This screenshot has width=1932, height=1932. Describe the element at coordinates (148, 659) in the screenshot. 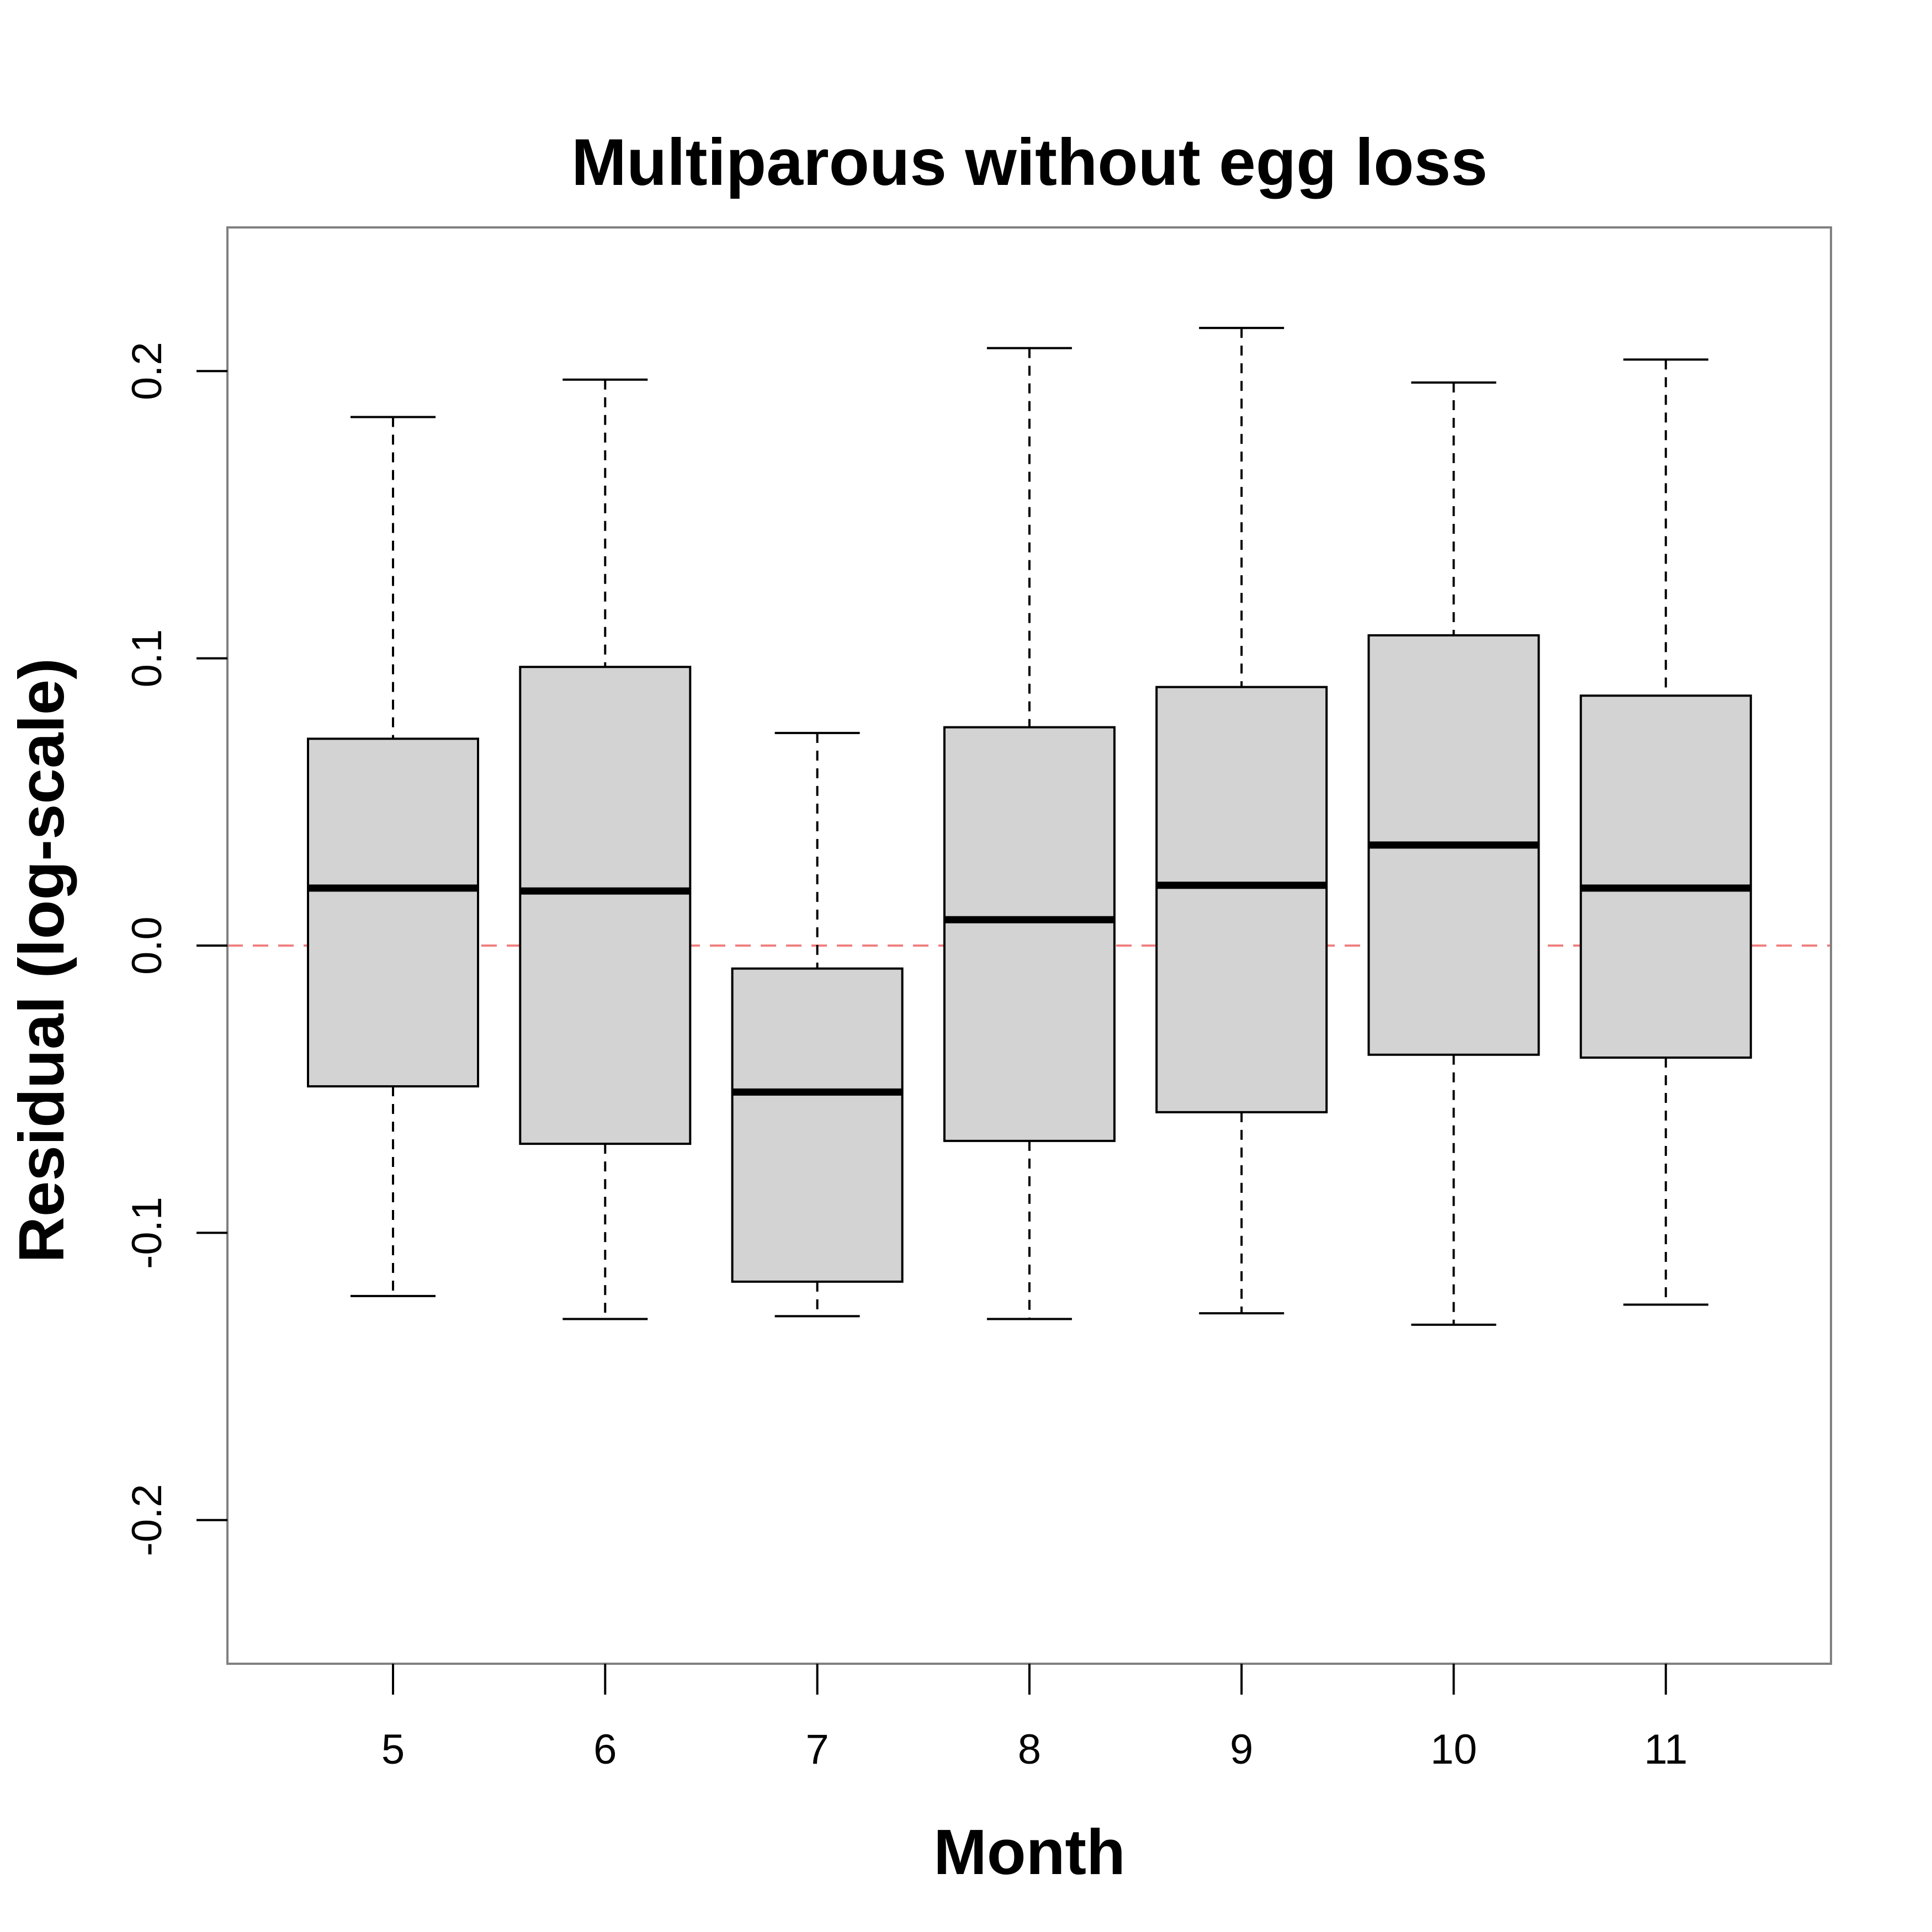

I see `y-tick-label: 0.1` at that location.